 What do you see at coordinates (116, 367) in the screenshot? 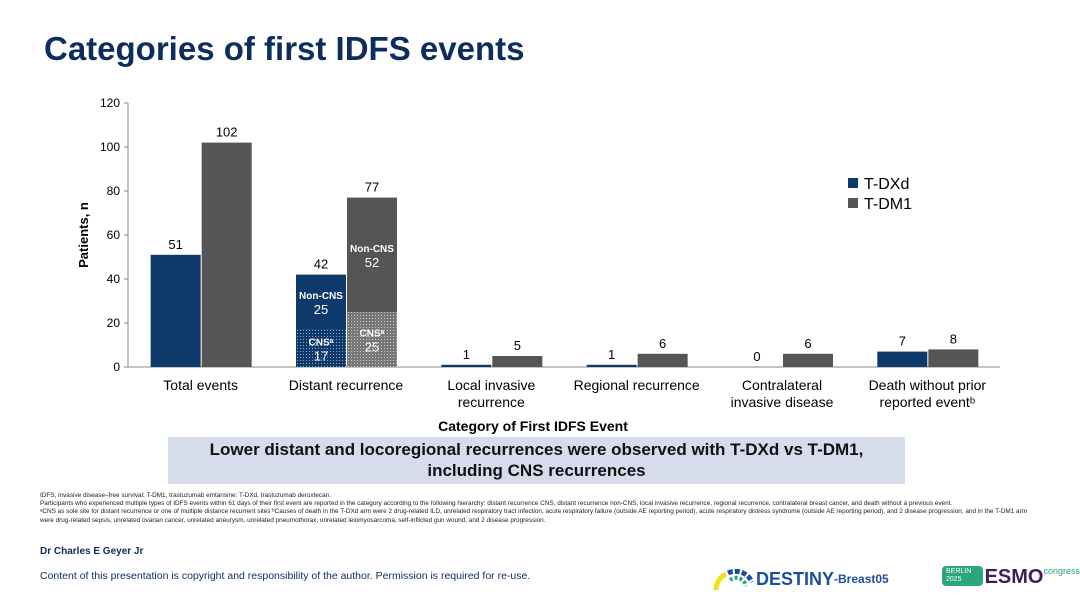
I see `y-tick-label: 0` at bounding box center [116, 367].